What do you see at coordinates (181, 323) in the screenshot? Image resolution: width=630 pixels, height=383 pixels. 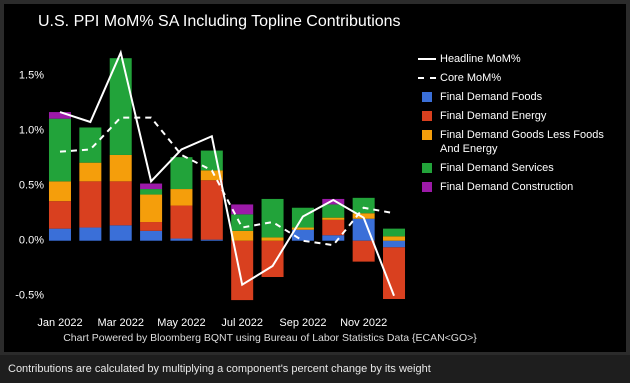 I see `x-tick-label: May 2022` at bounding box center [181, 323].